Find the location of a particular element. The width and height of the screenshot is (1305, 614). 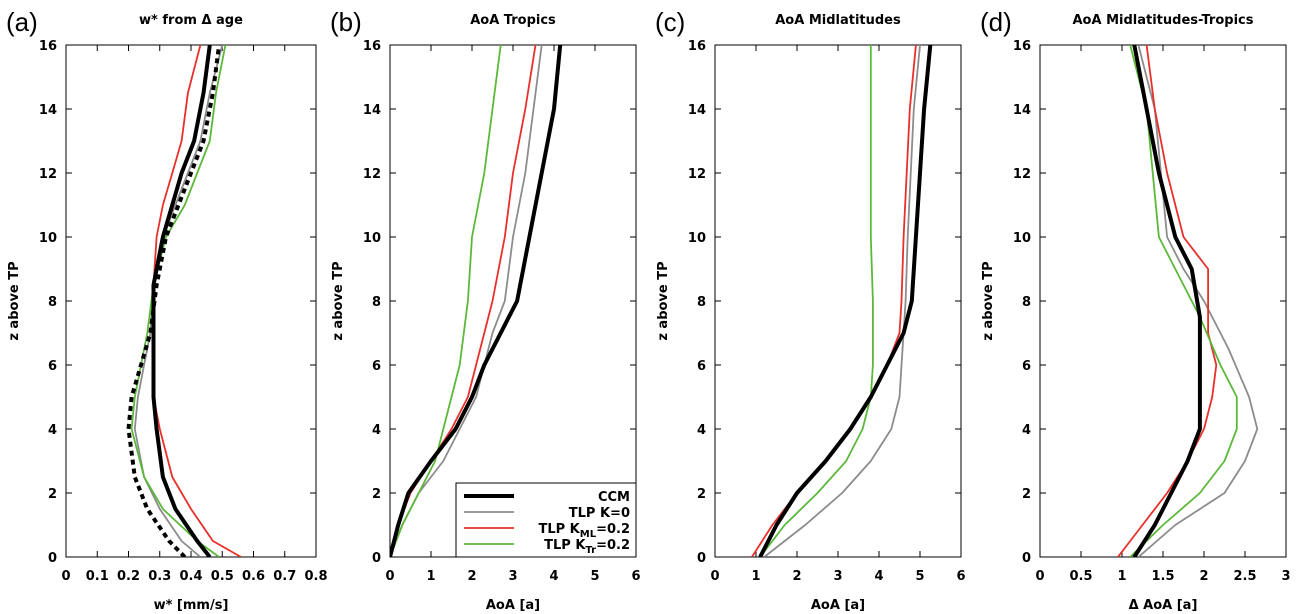

panel-letter: (a) is located at coordinates (22, 22).